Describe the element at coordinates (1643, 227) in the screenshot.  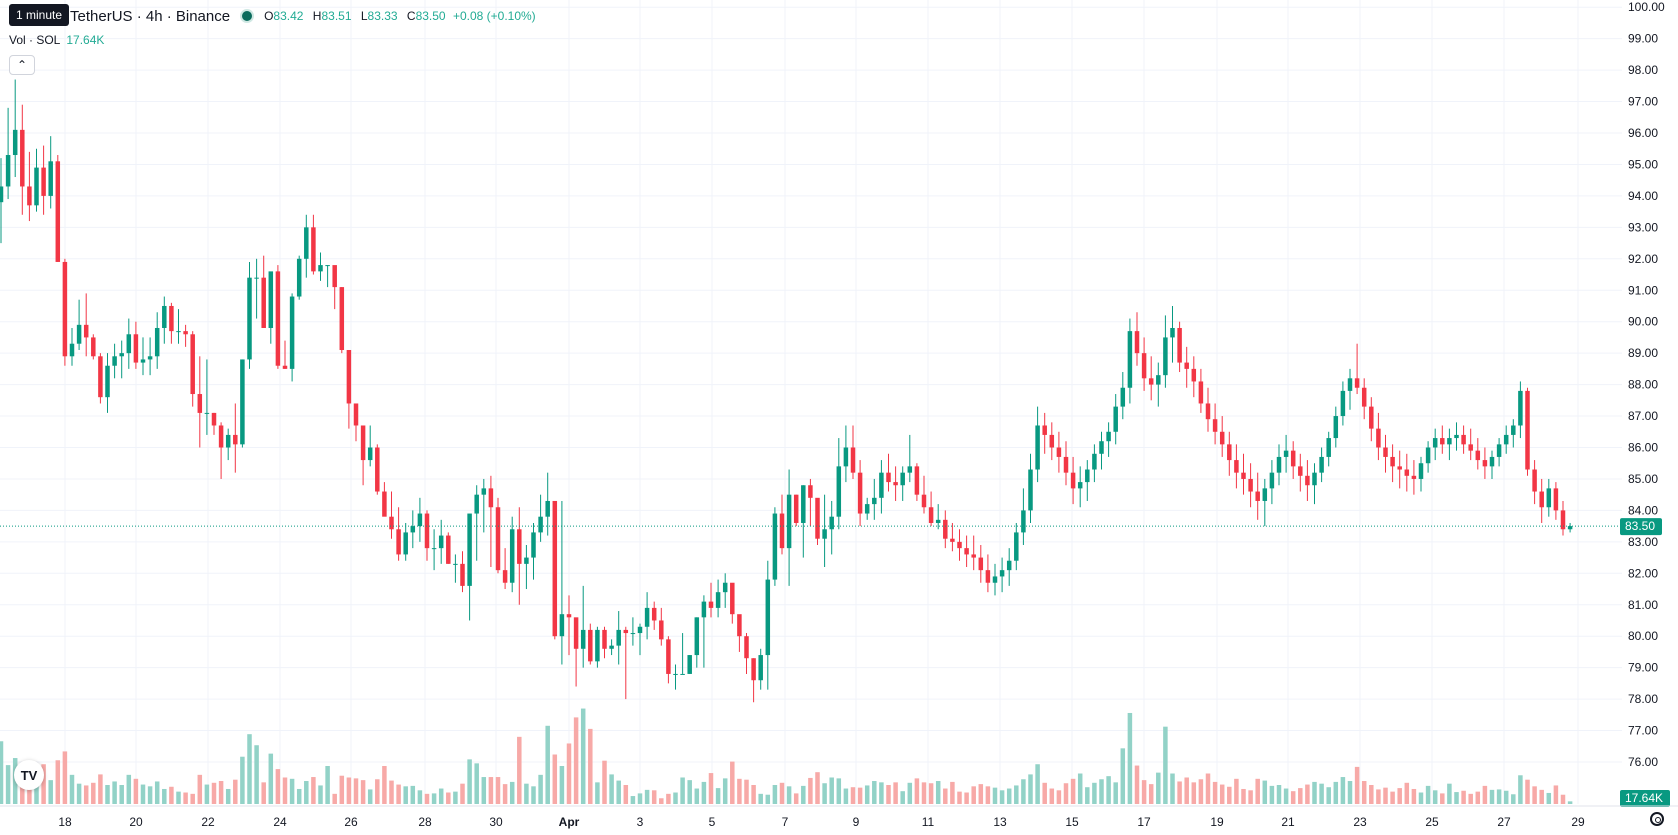
I see `price-tick-label: 93.00` at that location.